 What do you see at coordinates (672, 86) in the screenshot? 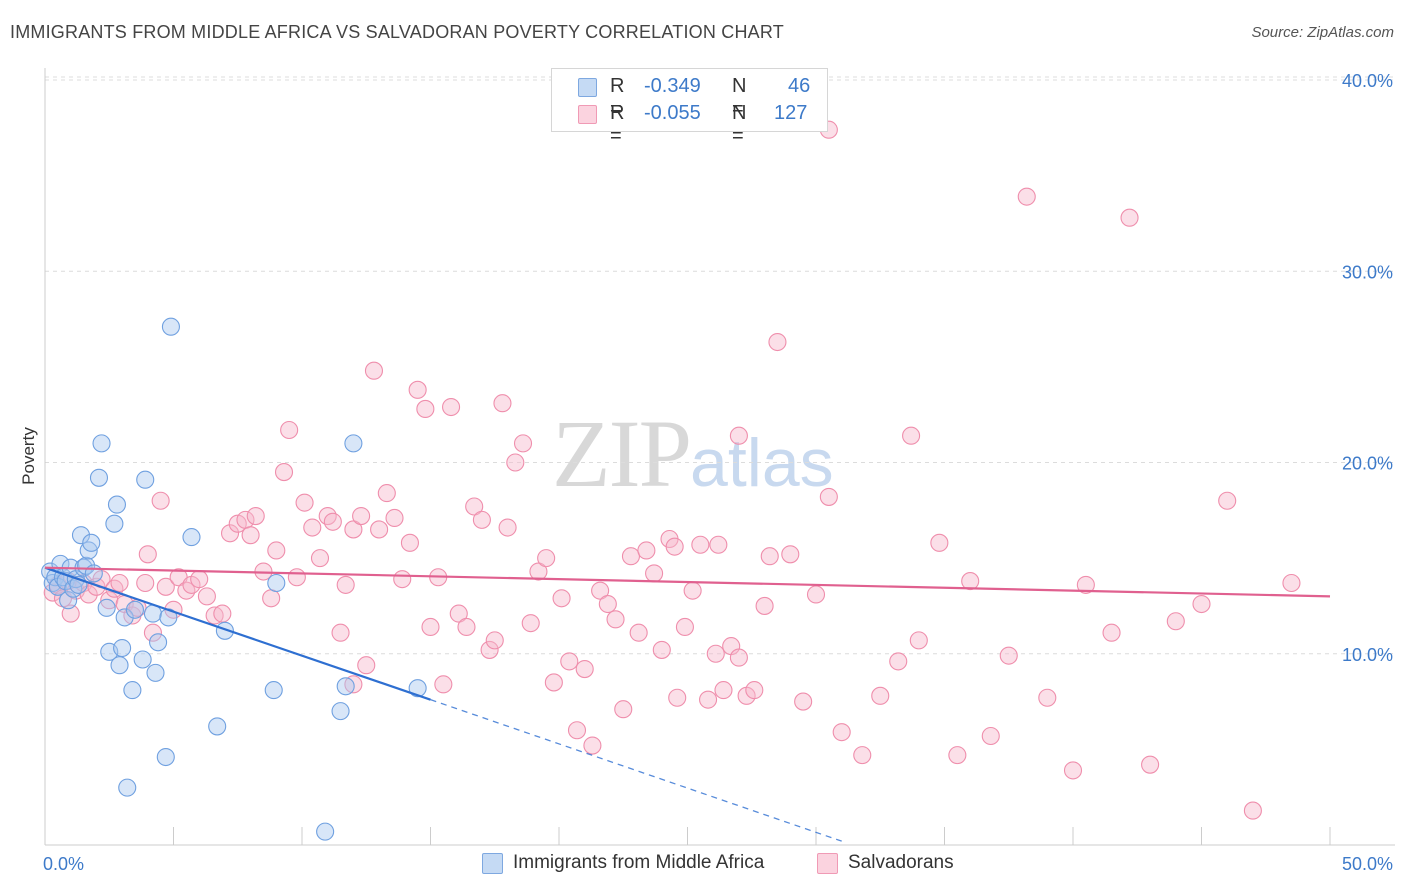
I see `legend-r-value: -0.349` at bounding box center [672, 86].